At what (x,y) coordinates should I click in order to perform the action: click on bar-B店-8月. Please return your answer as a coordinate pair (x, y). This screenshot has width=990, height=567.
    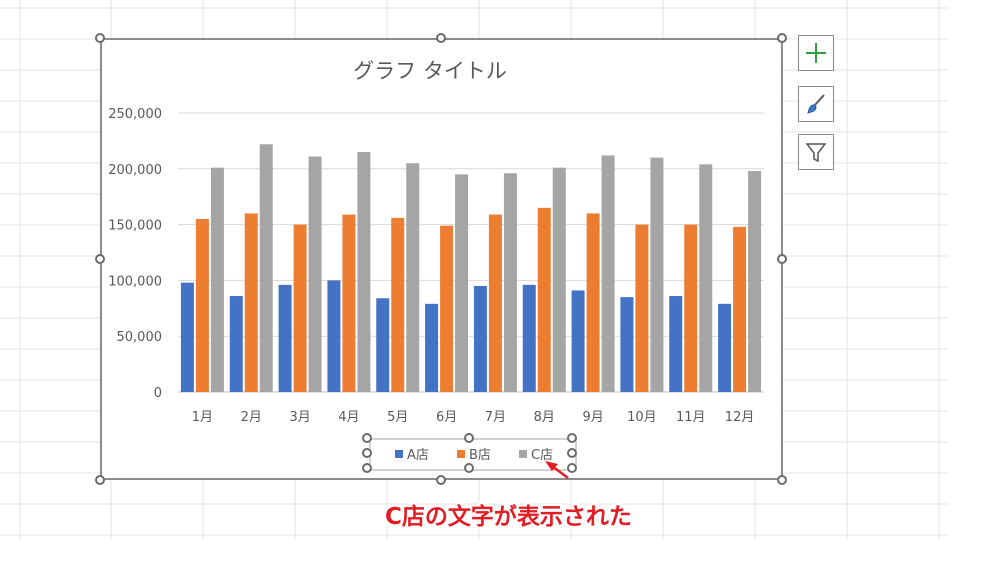
    Looking at the image, I should click on (544, 299).